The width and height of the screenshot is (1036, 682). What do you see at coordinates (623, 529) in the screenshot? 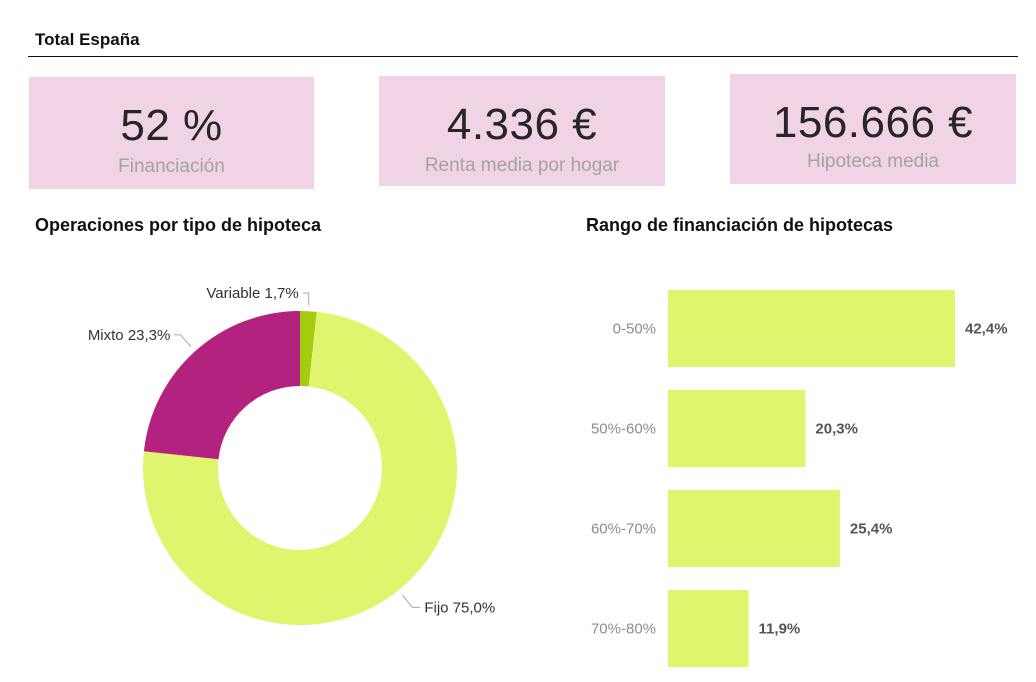
I see `category-label: 60%-70%` at bounding box center [623, 529].